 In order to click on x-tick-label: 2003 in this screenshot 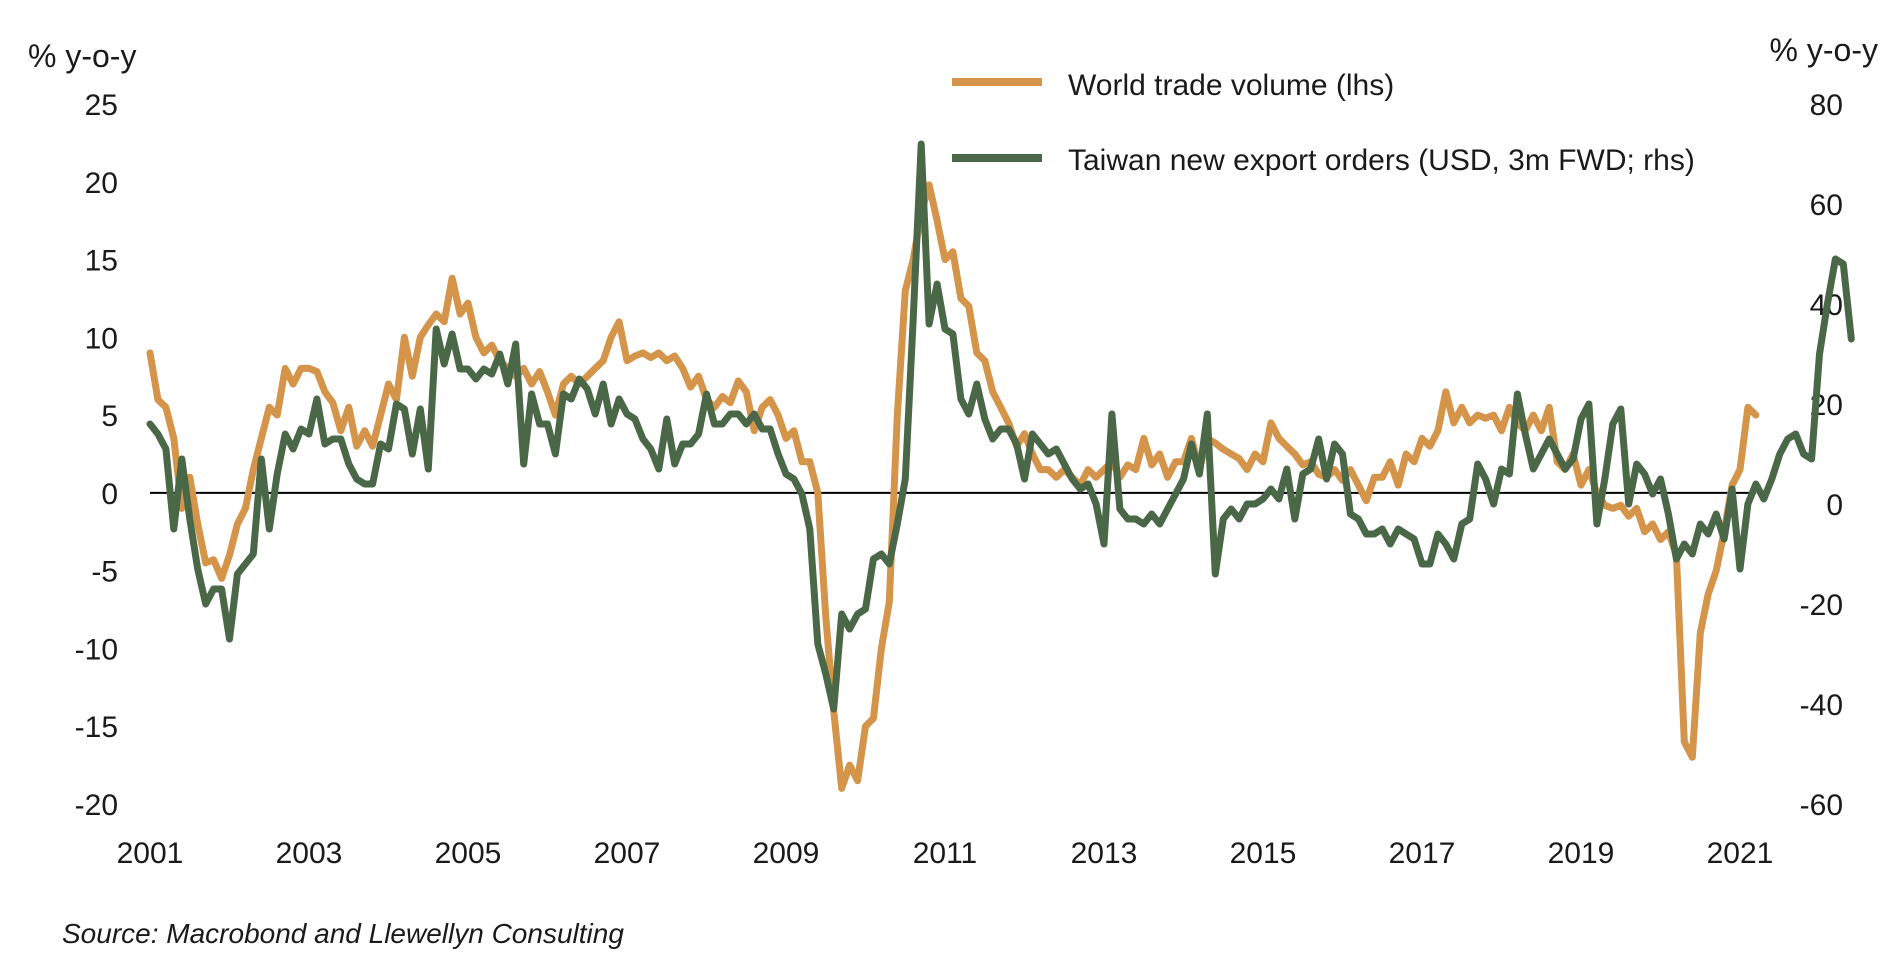, I will do `click(309, 853)`.